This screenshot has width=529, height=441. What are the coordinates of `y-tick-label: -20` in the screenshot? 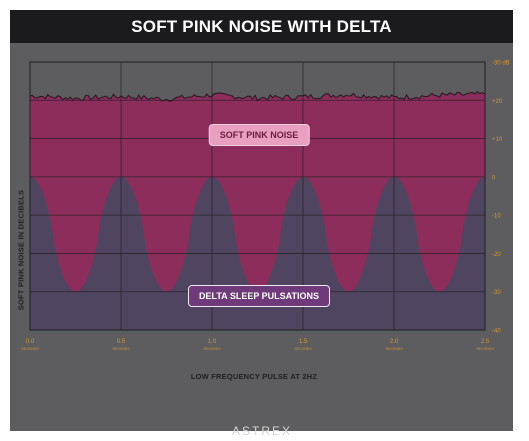 It's located at (496, 255).